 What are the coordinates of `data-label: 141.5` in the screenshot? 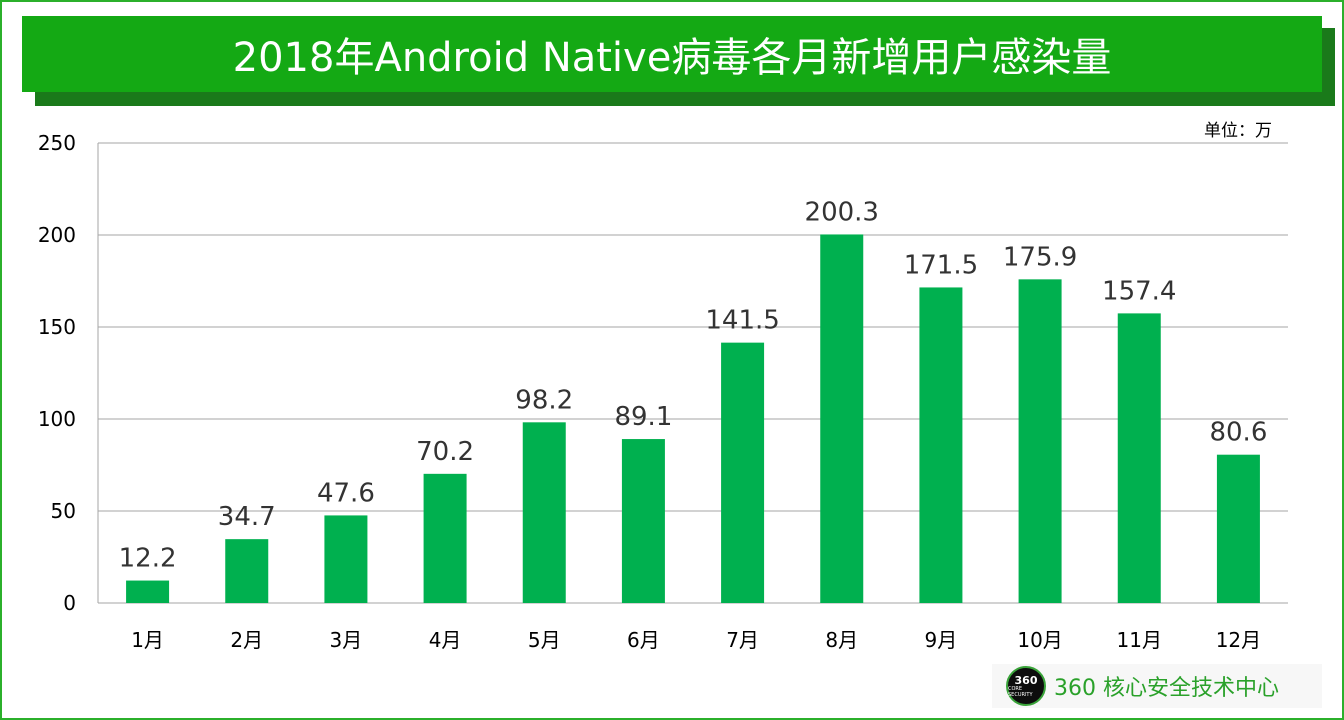 It's located at (742, 321).